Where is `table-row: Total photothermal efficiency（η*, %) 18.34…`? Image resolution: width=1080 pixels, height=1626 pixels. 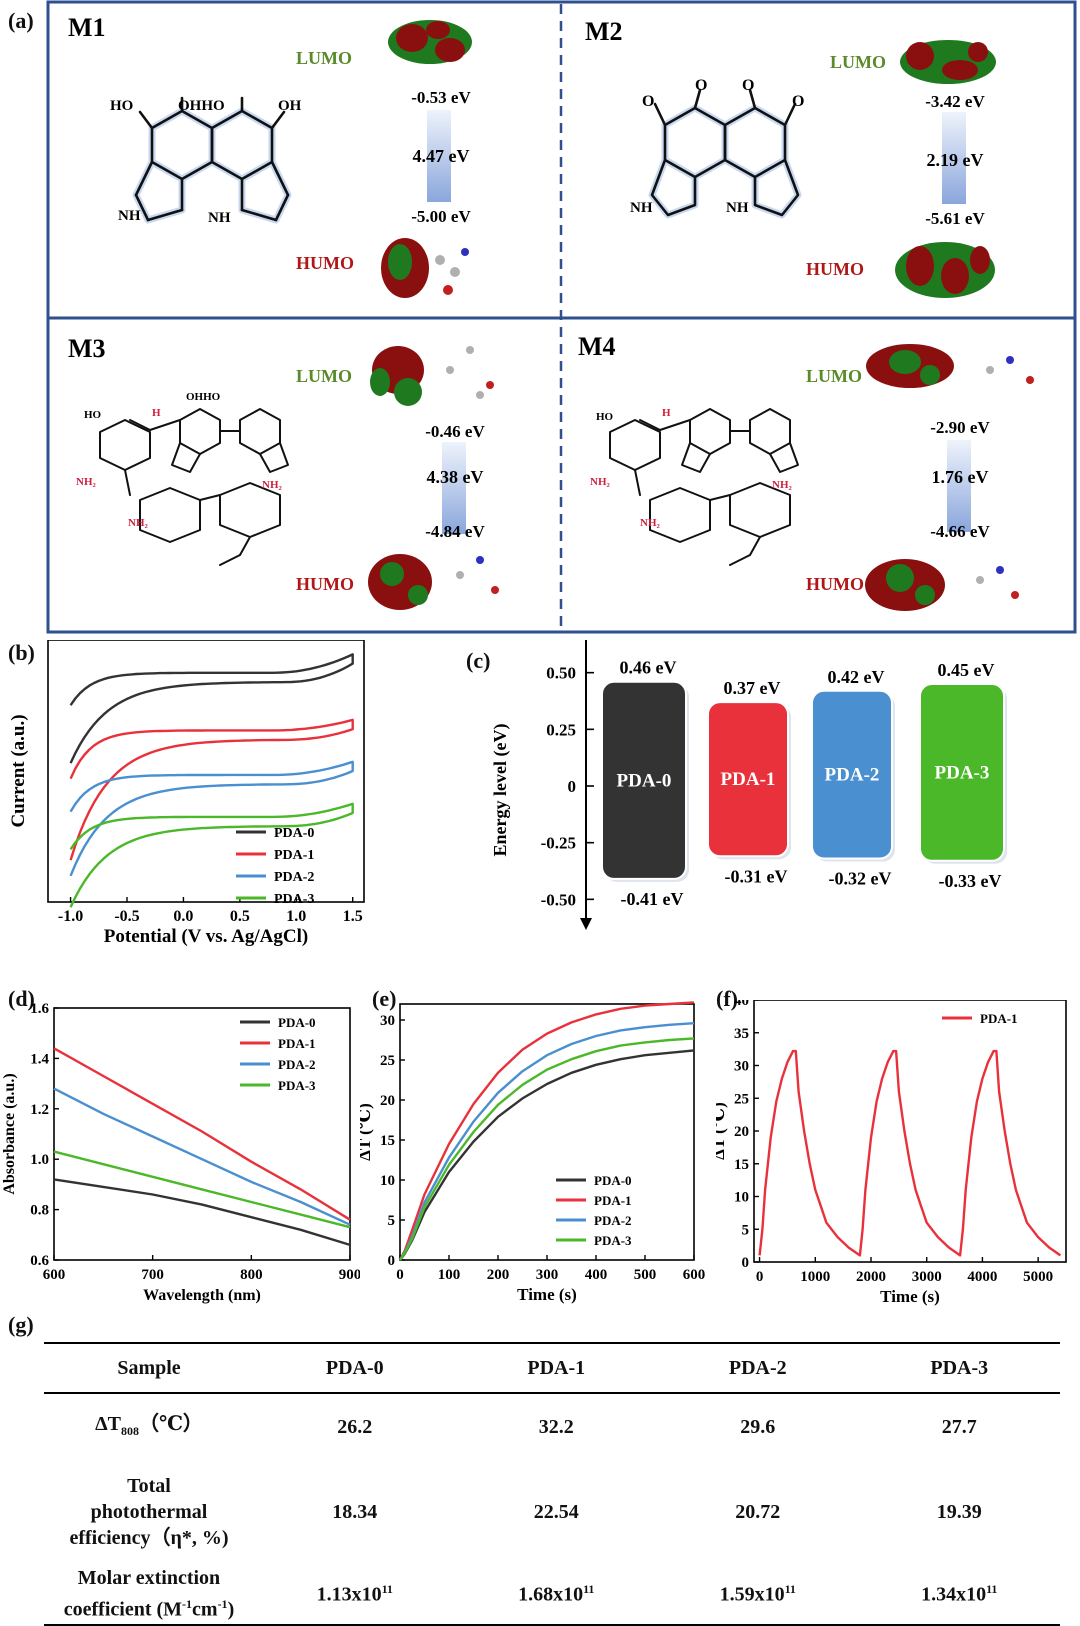
table-row: Total photothermal efficiency（η*, %) 18.34… is located at coordinates (552, 1512).